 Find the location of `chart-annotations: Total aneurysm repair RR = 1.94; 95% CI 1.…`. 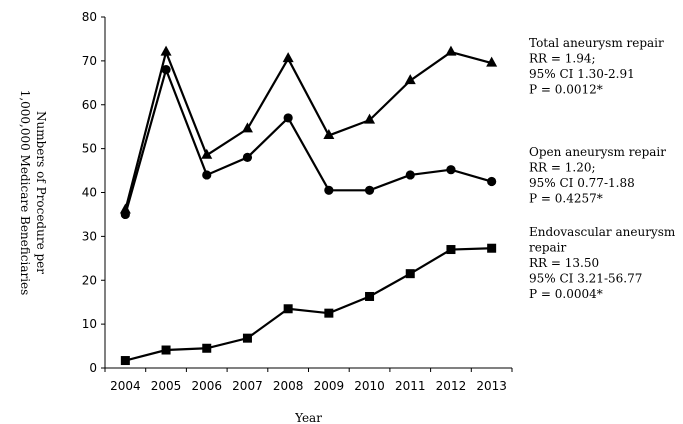

chart-annotations: Total aneurysm repair RR = 1.94; 95% CI 1.… is located at coordinates (602, 168).